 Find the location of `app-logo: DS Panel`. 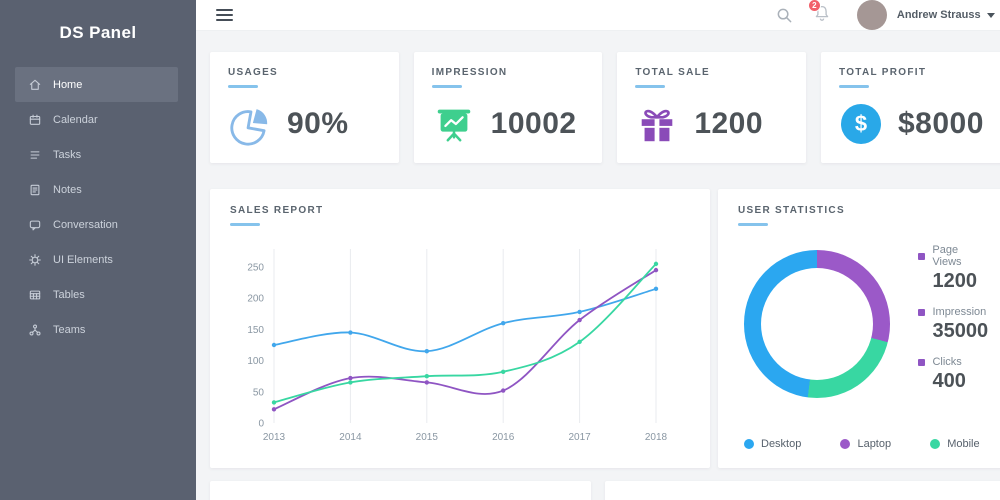

app-logo: DS Panel is located at coordinates (98, 32).